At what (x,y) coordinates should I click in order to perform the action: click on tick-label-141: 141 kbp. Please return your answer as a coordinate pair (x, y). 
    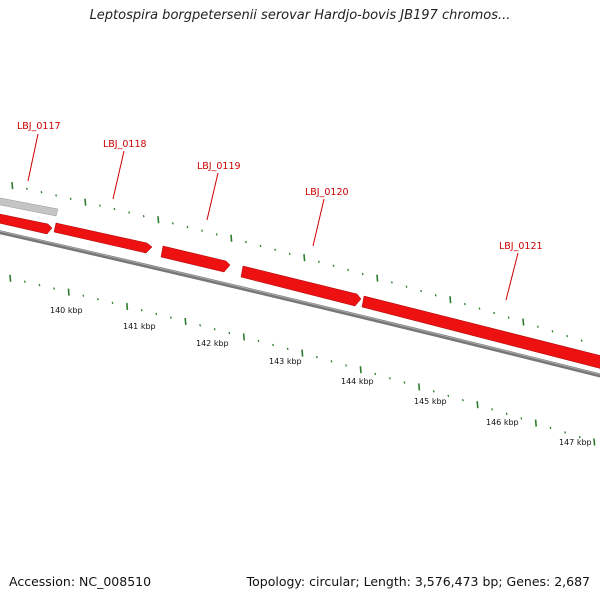
    Looking at the image, I should click on (139, 326).